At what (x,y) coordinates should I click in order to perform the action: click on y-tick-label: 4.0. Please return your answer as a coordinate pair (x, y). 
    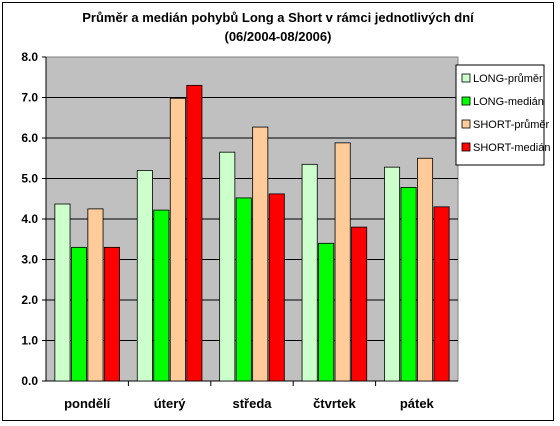
    Looking at the image, I should click on (29, 219).